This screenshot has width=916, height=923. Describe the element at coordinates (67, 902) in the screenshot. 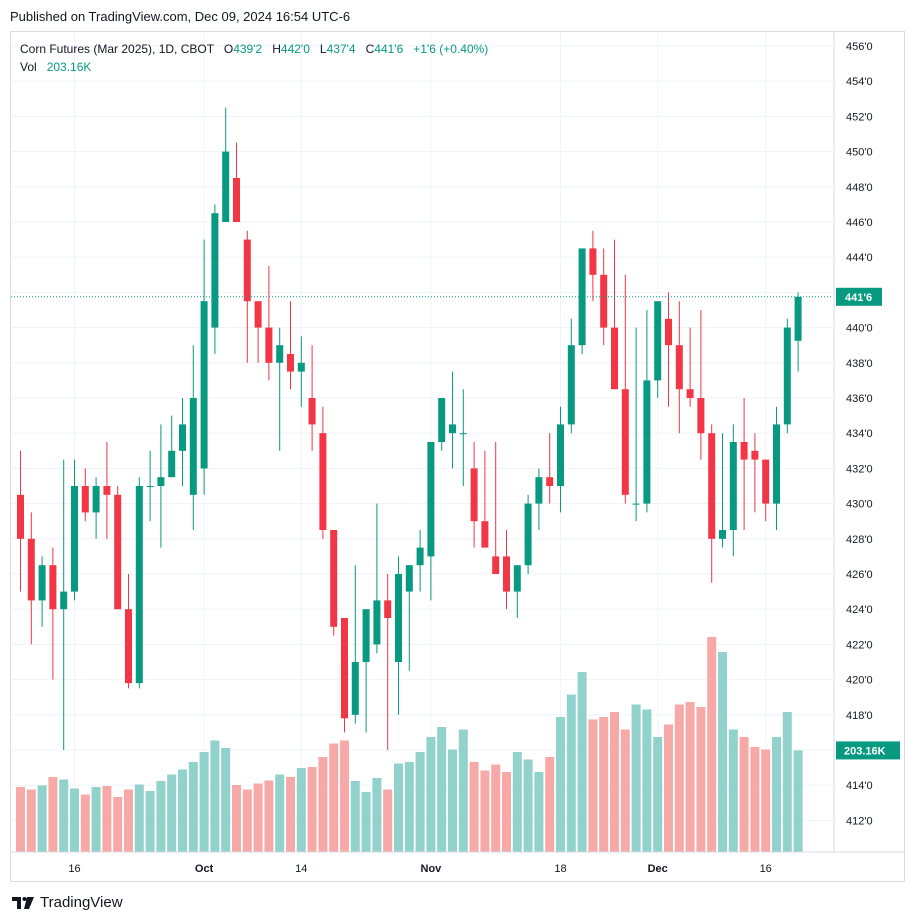

I see `tradingview-footer: TradingView` at that location.